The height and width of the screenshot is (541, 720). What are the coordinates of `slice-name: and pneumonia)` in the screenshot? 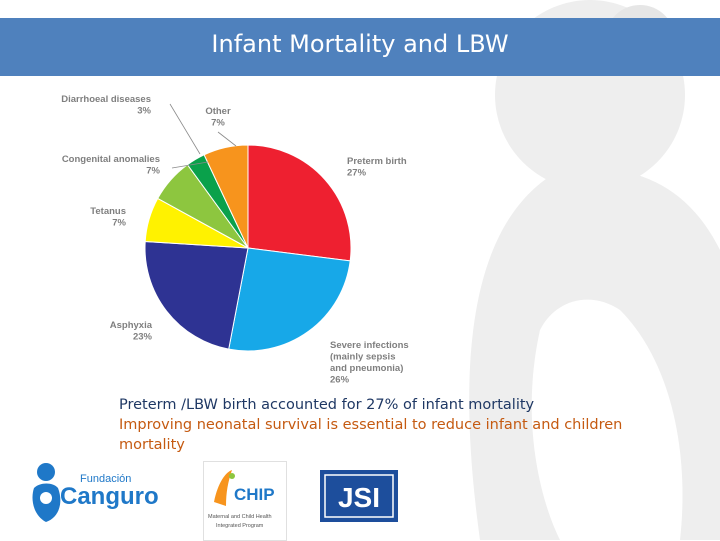 It's located at (366, 368).